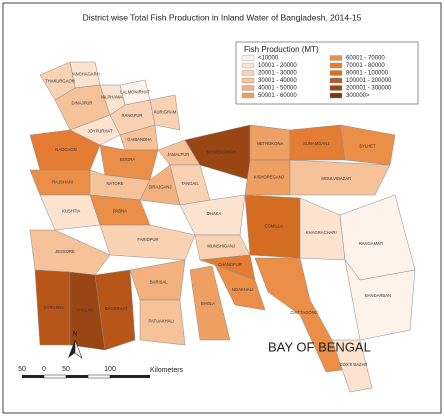 The width and height of the screenshot is (444, 416). What do you see at coordinates (336, 178) in the screenshot?
I see `district-label: MOULVIBAZAR` at bounding box center [336, 178].